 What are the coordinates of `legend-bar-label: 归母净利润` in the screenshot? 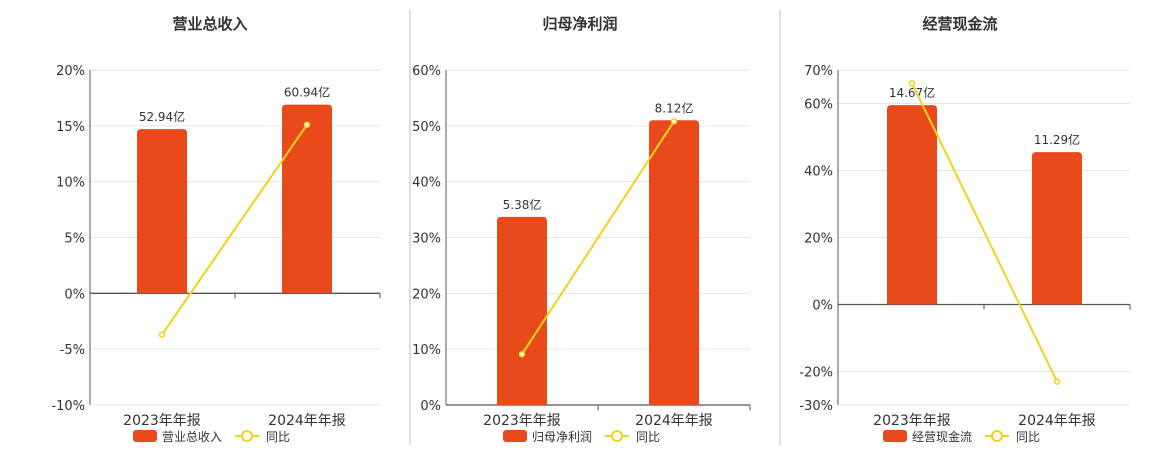 It's located at (562, 437).